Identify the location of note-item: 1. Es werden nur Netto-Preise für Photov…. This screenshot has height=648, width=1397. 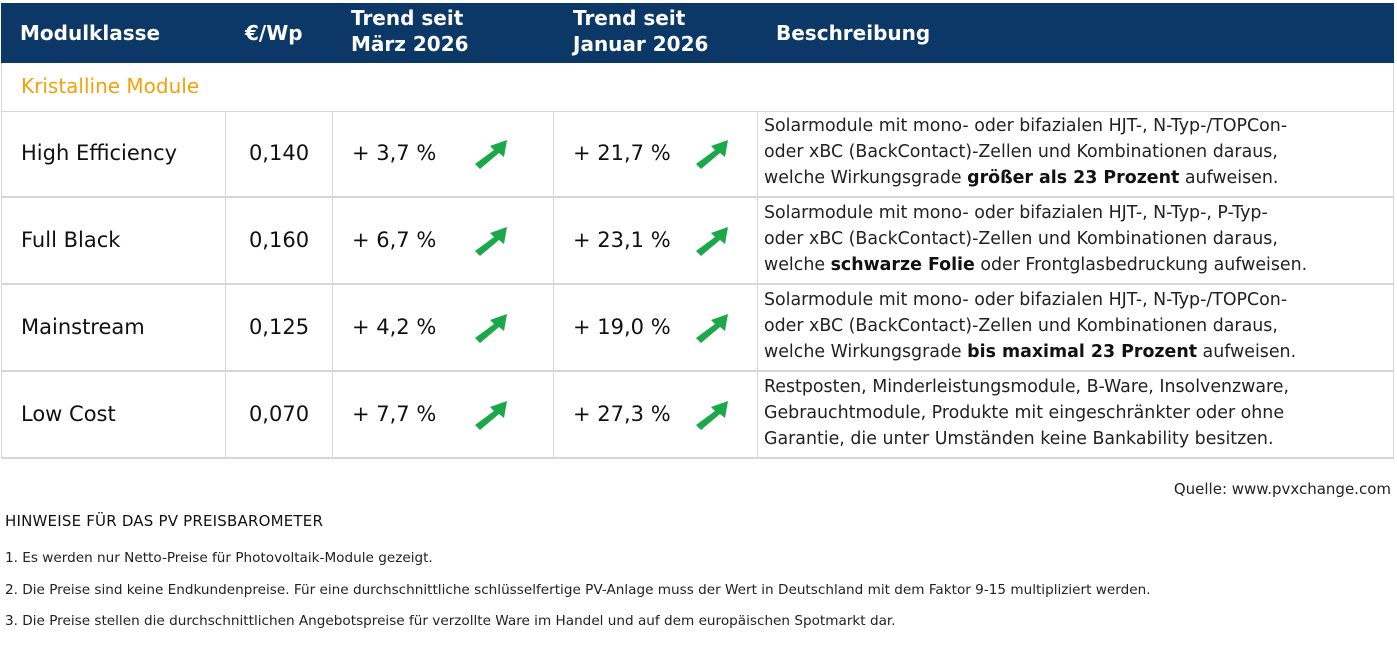
(219, 558).